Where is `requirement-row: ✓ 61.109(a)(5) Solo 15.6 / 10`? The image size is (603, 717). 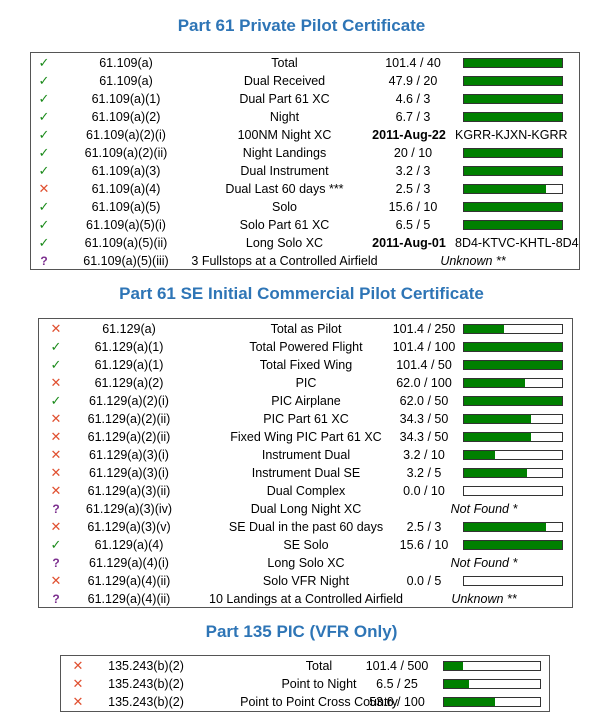
requirement-row: ✓ 61.109(a)(5) Solo 15.6 / 10 is located at coordinates (305, 207).